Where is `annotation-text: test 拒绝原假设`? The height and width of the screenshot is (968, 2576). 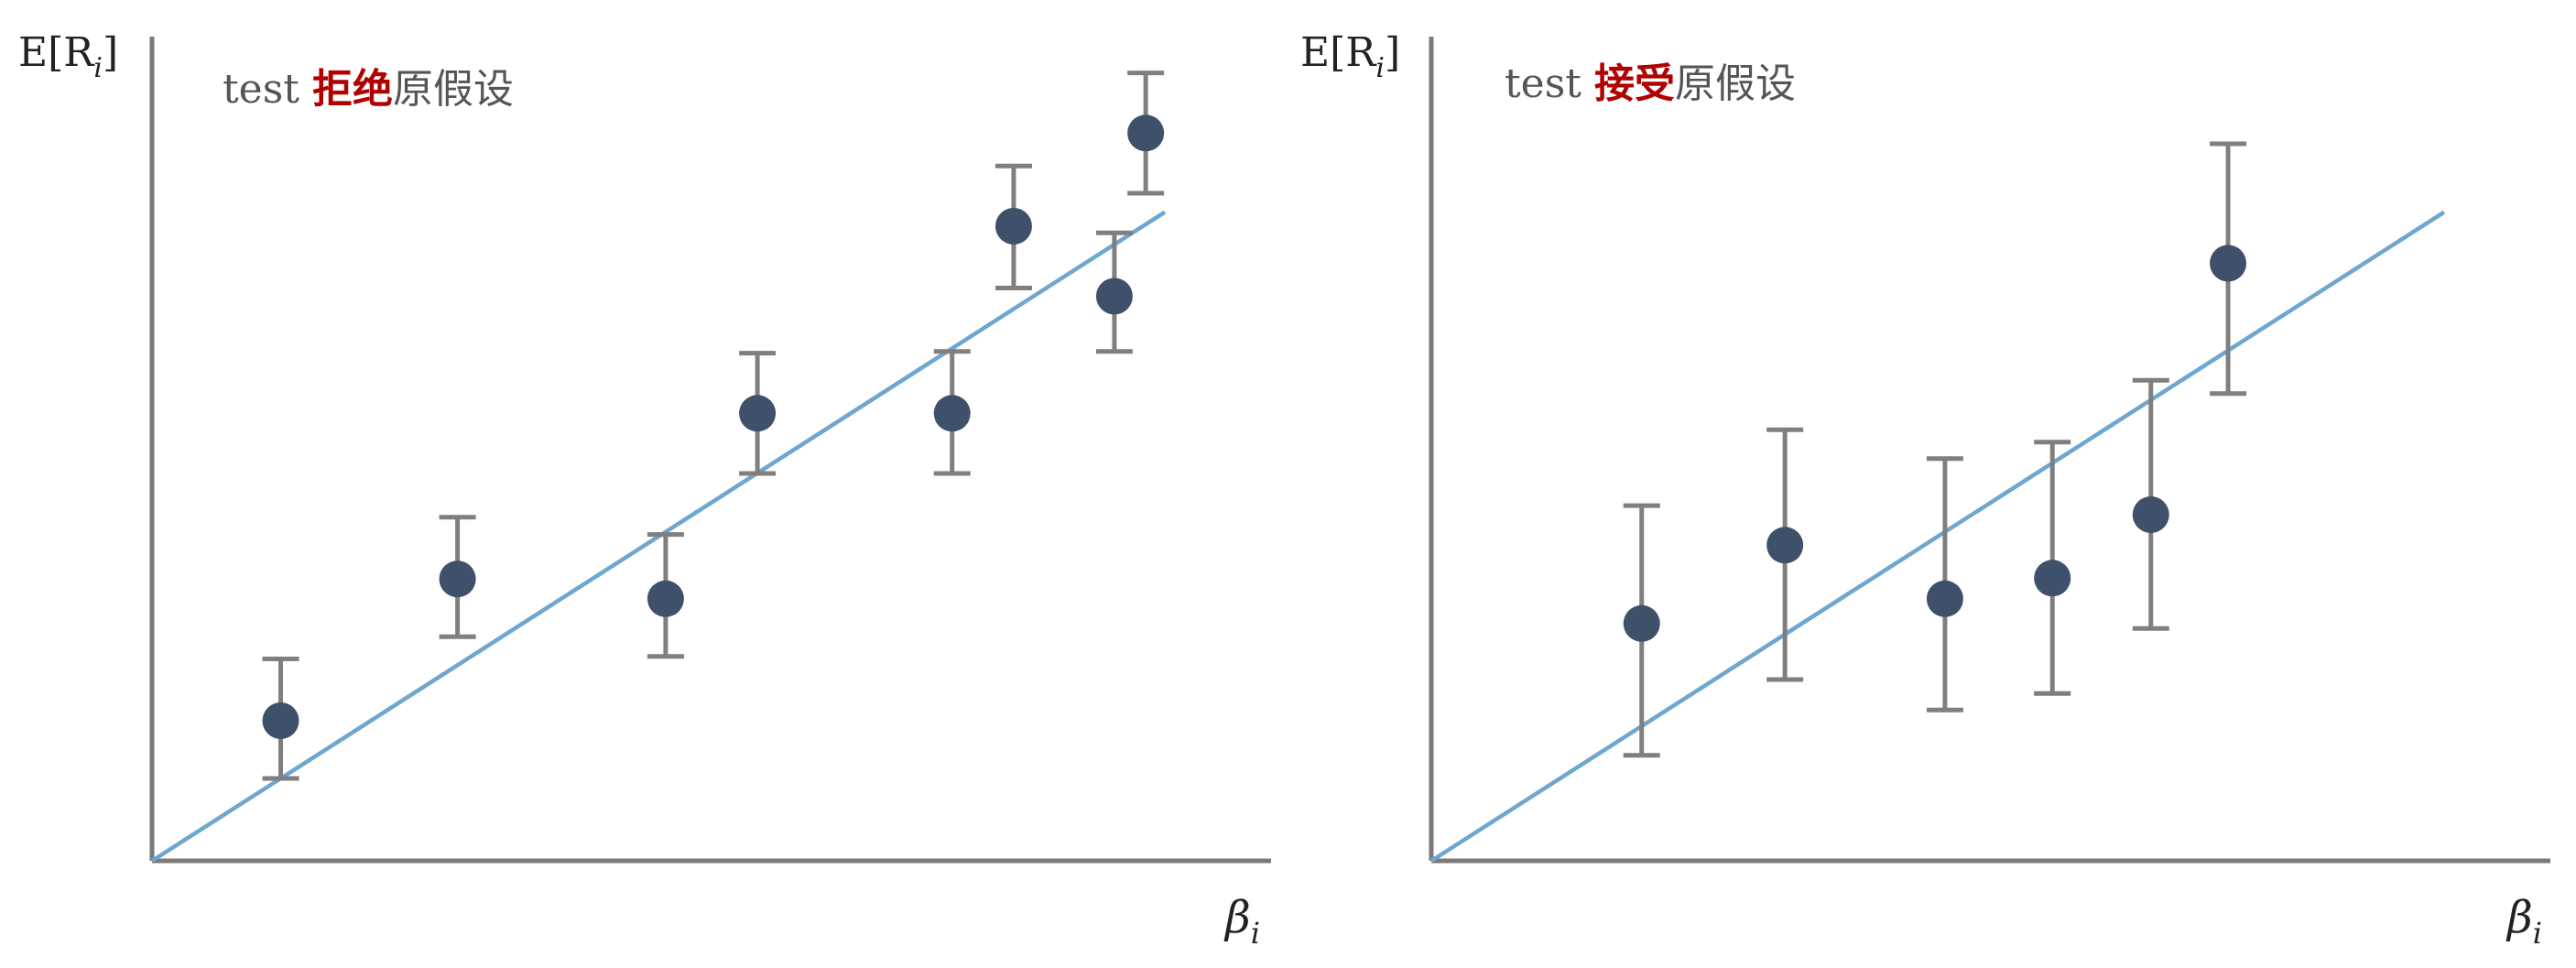
annotation-text: test 拒绝原假设 is located at coordinates (368, 89).